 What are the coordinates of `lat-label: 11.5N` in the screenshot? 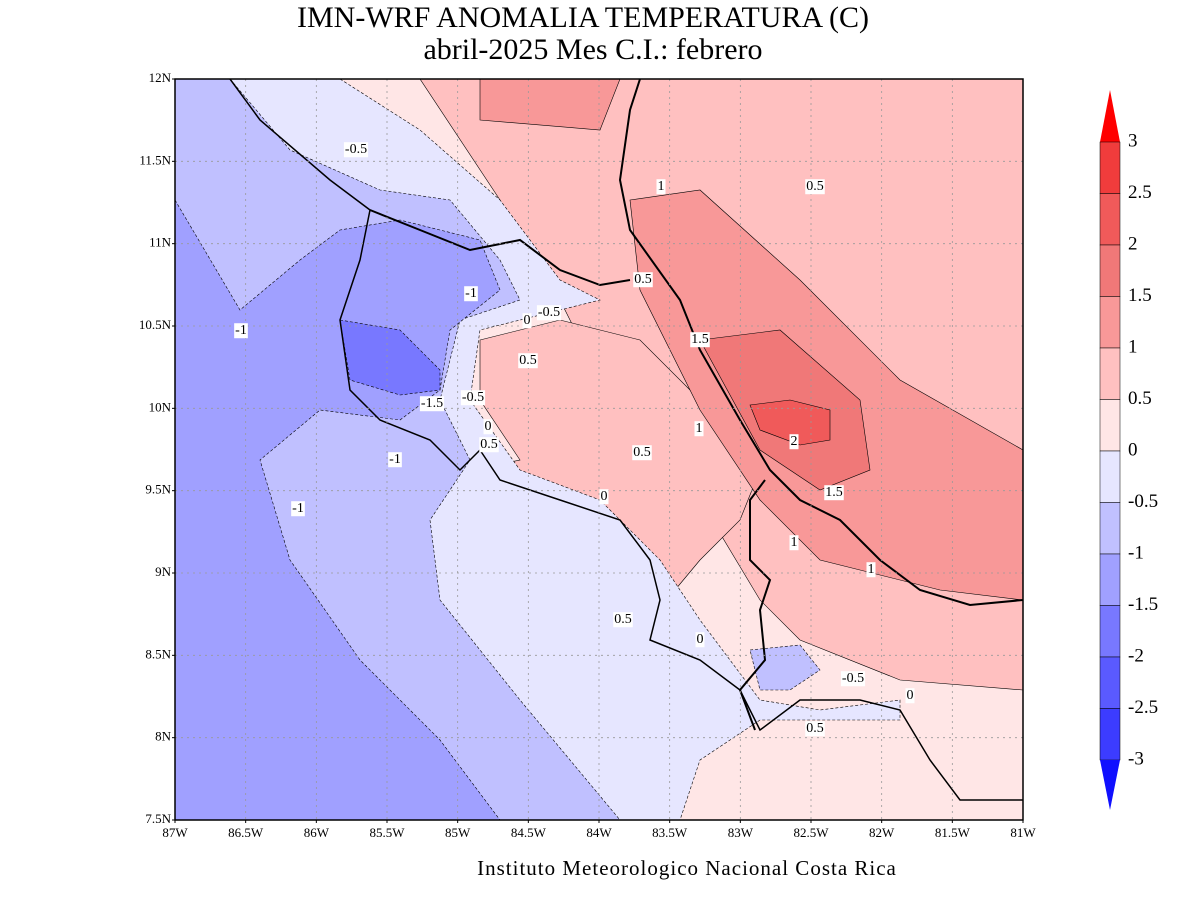 It's located at (155, 159).